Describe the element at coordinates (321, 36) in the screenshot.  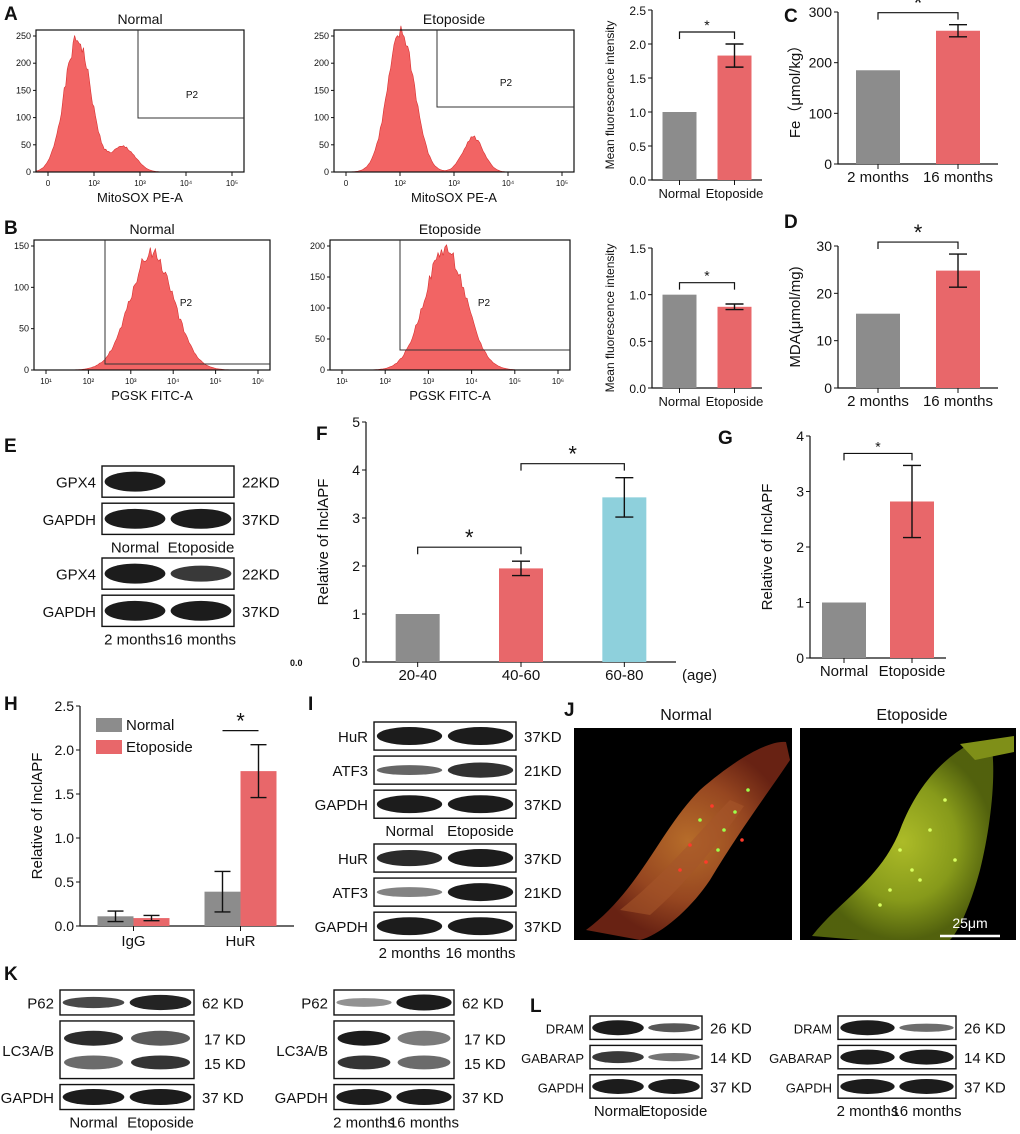
I see `ytick-label: 250` at that location.